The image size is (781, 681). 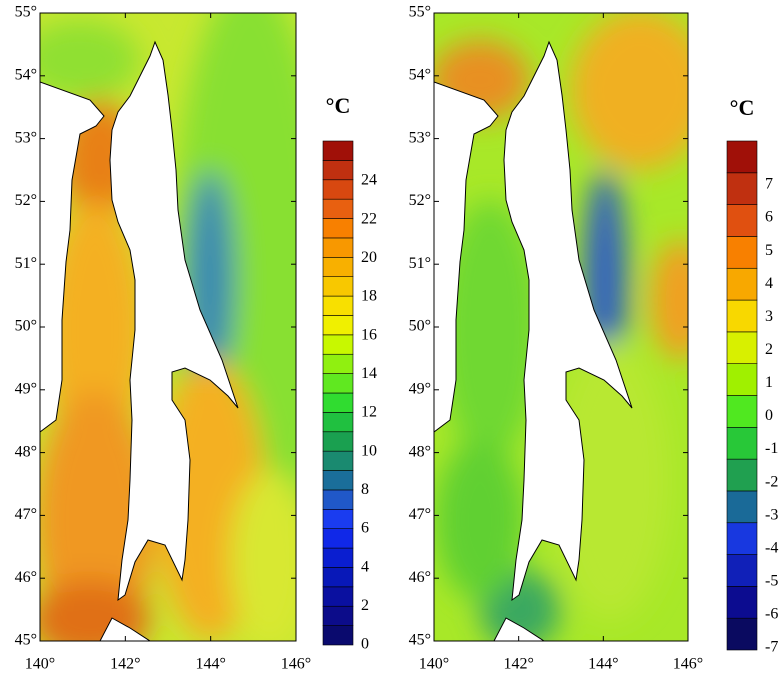 What do you see at coordinates (769, 382) in the screenshot?
I see `colorbar-label: 1` at bounding box center [769, 382].